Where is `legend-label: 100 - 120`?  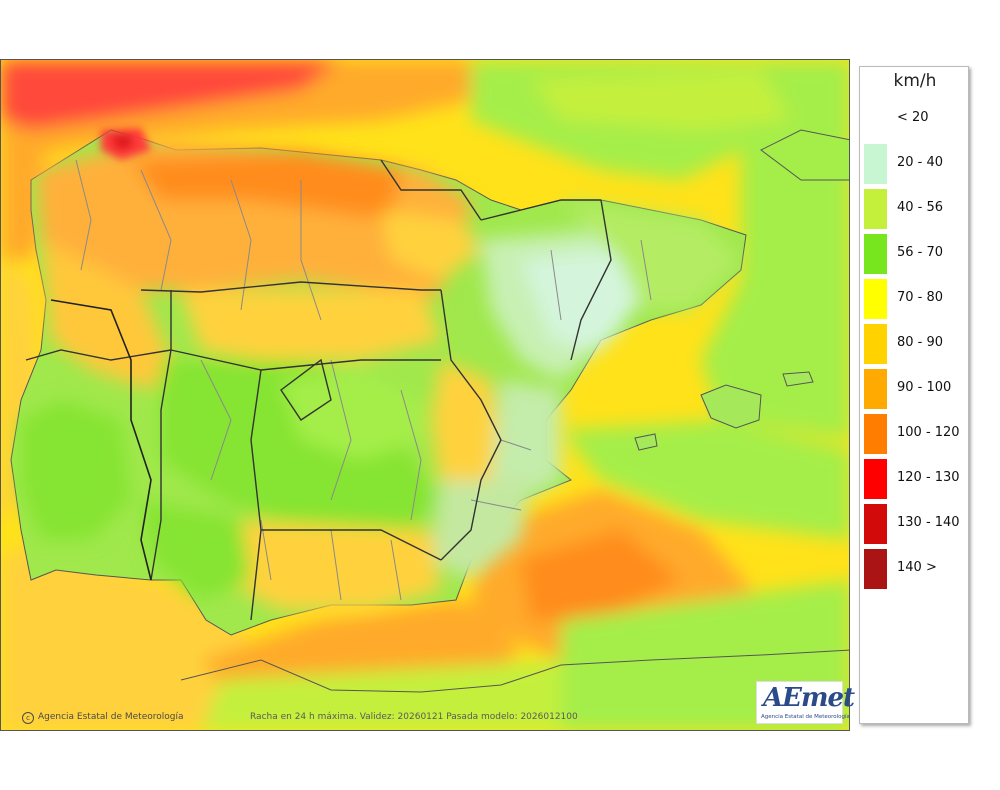 legend-label: 100 - 120 is located at coordinates (928, 432).